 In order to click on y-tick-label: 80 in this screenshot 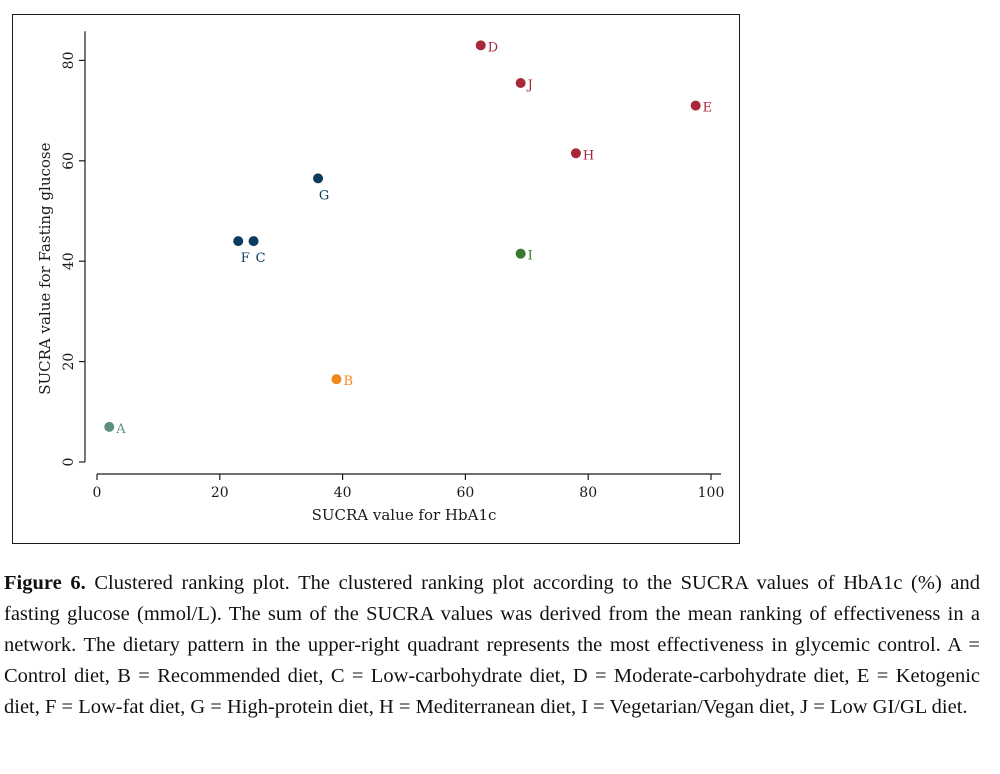, I will do `click(69, 60)`.